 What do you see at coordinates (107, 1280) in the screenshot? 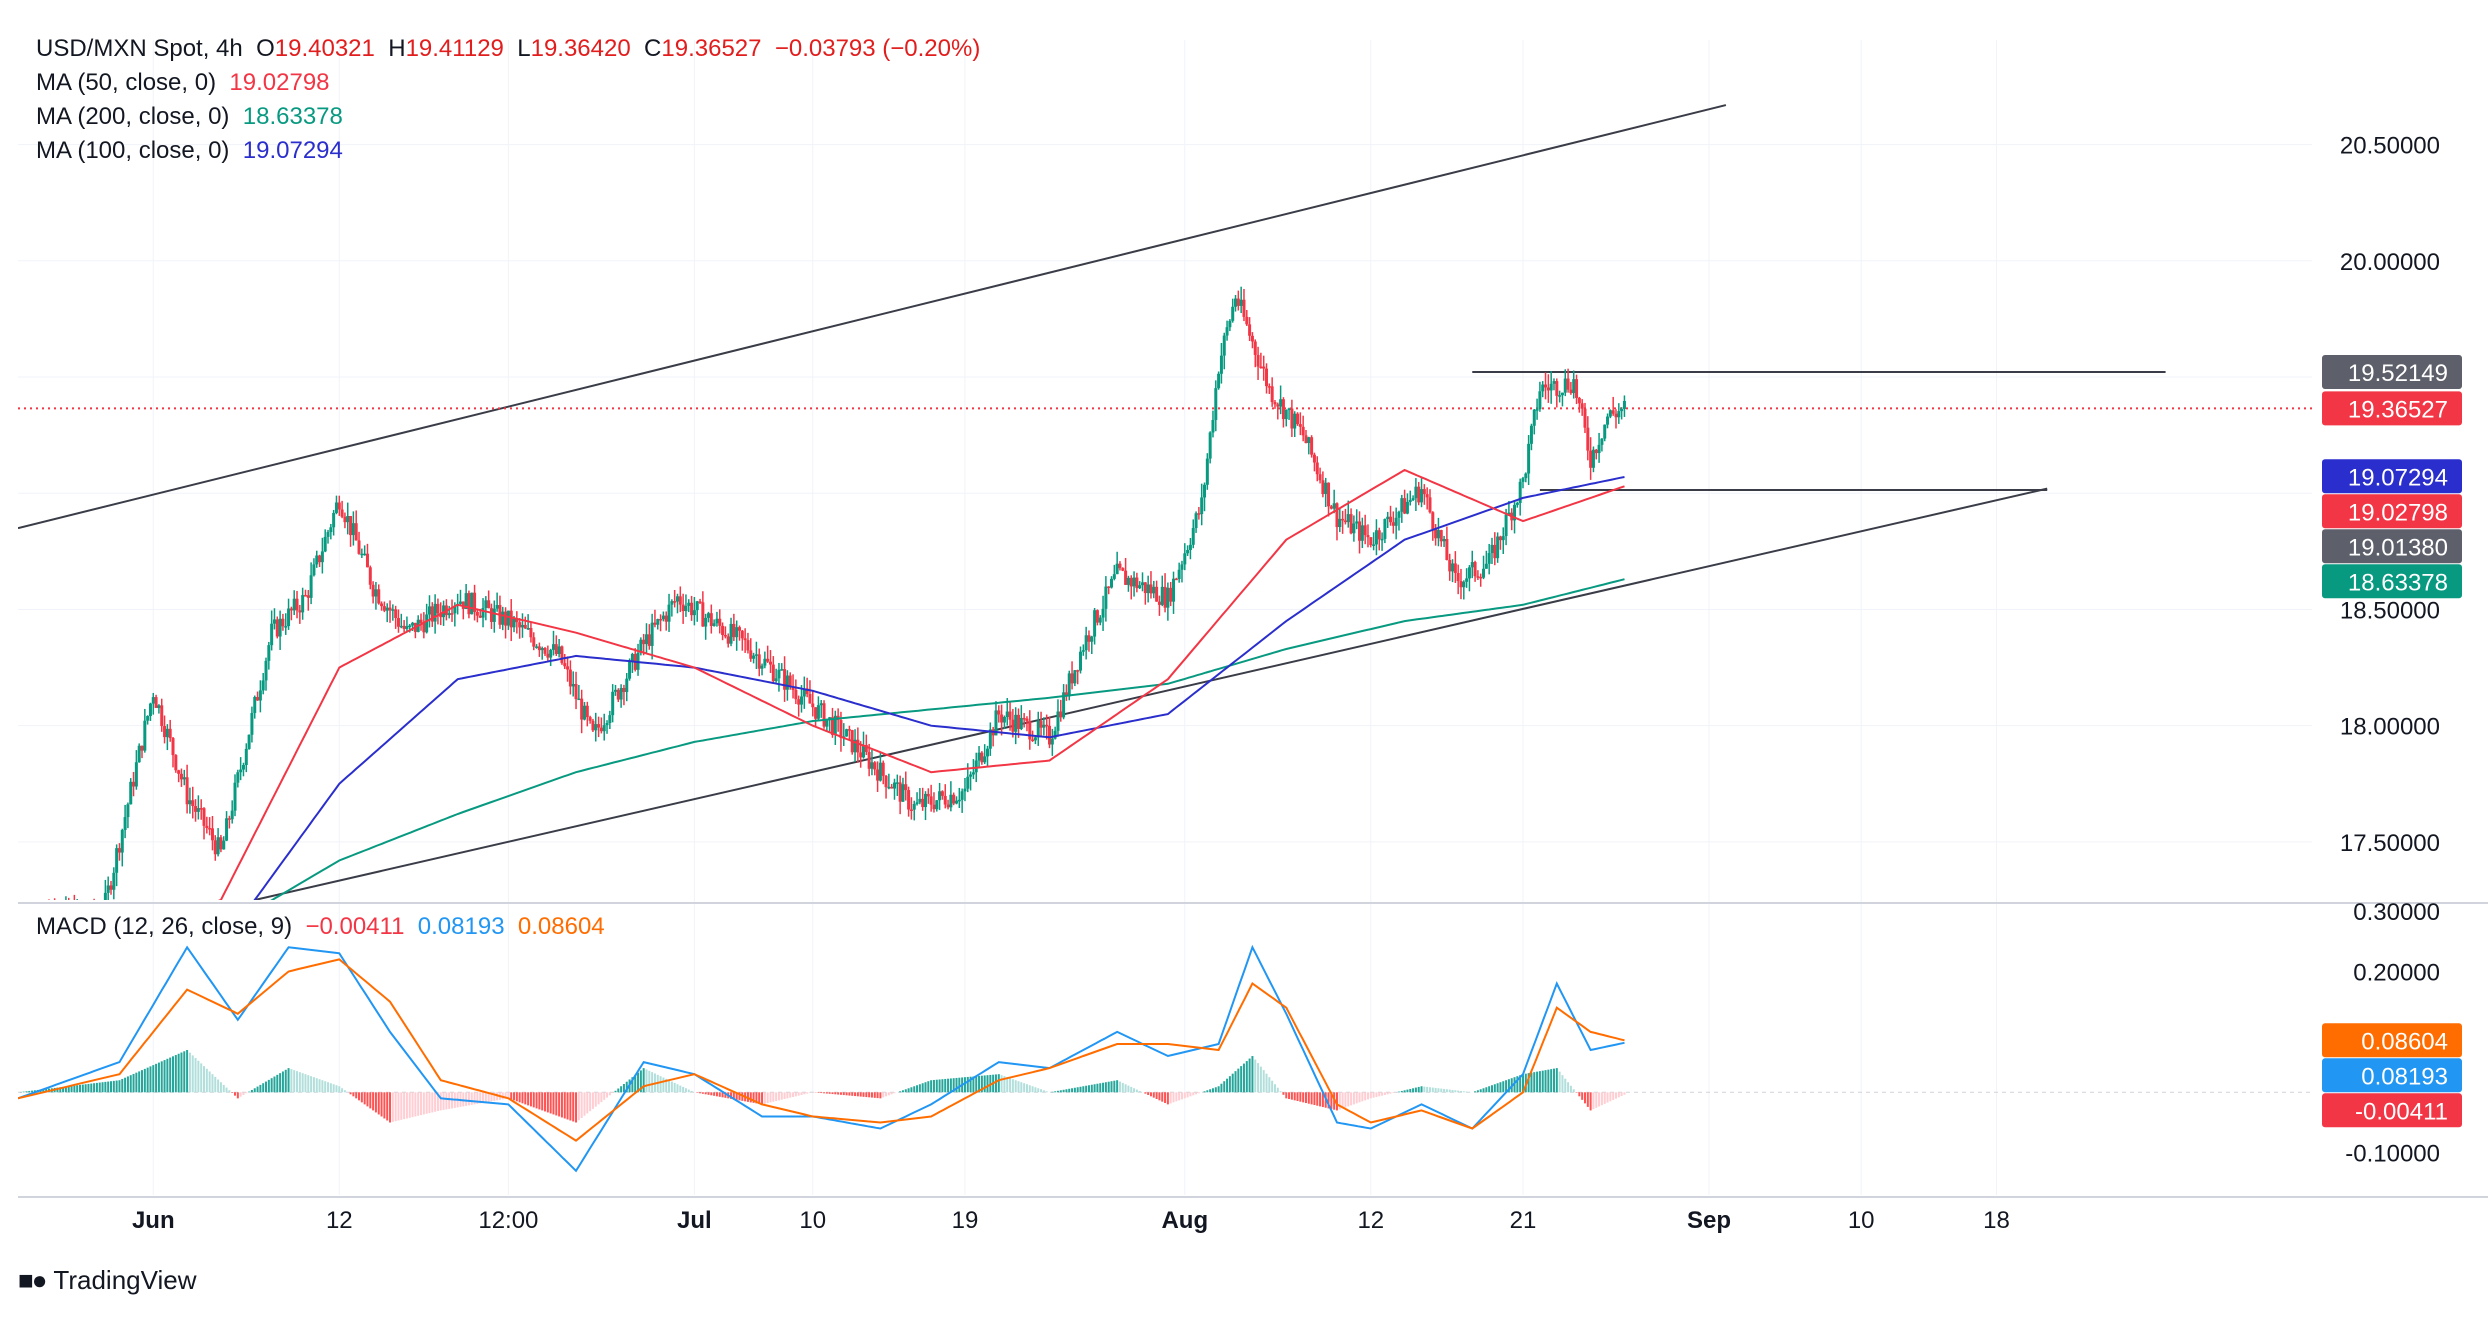
I see `tradingview-brand: ■● TradingView` at bounding box center [107, 1280].